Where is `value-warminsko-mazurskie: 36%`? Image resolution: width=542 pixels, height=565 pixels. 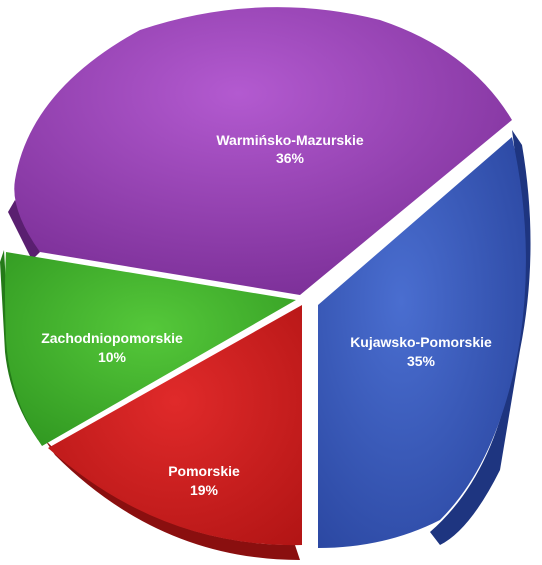
value-warminsko-mazurskie: 36% is located at coordinates (290, 158).